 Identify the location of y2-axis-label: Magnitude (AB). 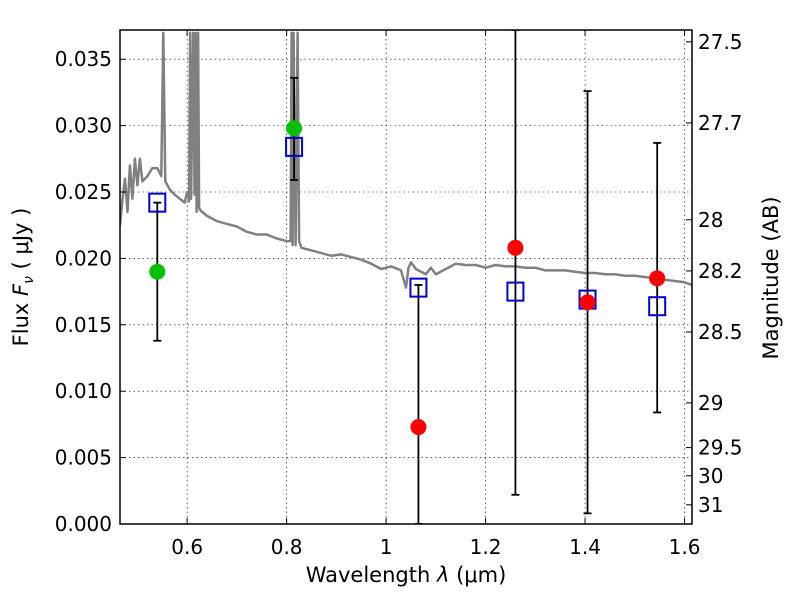
(771, 277).